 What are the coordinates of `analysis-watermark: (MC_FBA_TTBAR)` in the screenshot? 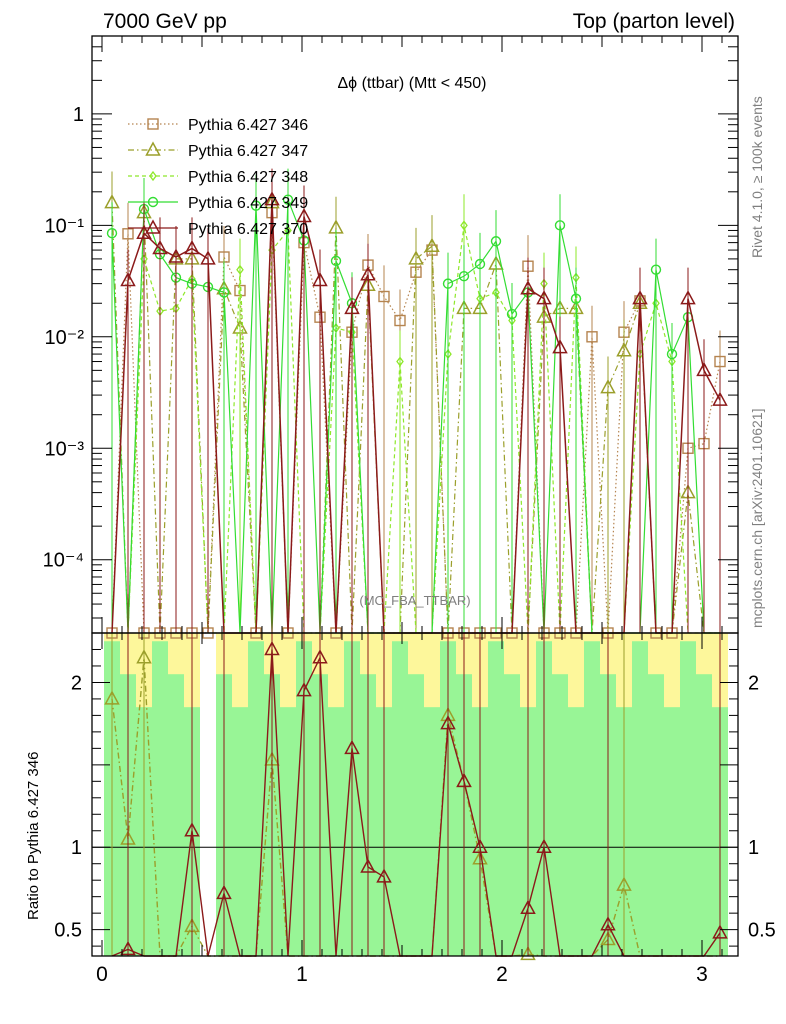 It's located at (414, 600).